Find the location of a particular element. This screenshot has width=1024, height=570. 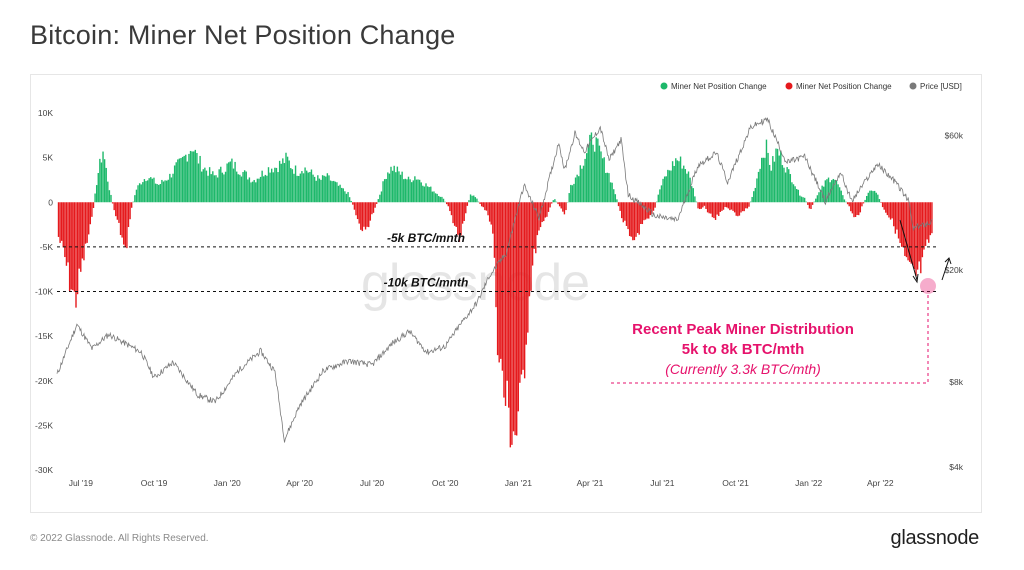

x-tick-label: Oct '21 is located at coordinates (735, 483).